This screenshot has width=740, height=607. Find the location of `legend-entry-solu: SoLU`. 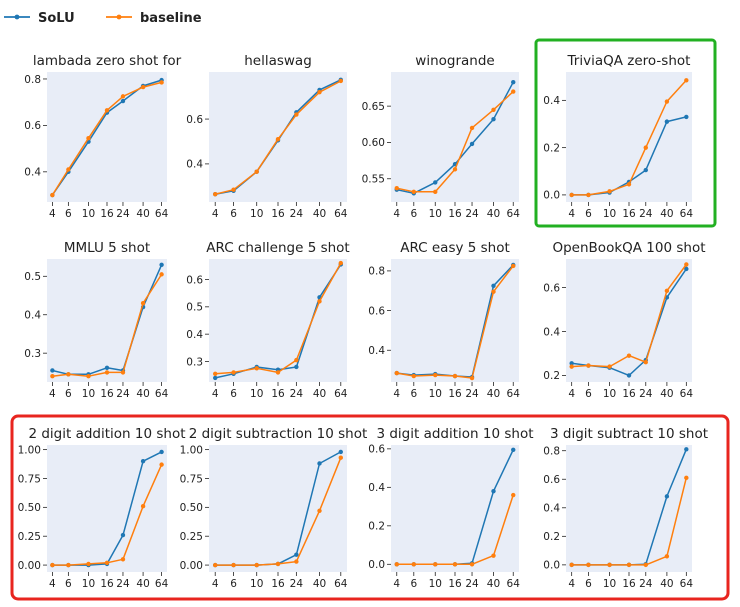

legend-entry-solu: SoLU is located at coordinates (39, 18).